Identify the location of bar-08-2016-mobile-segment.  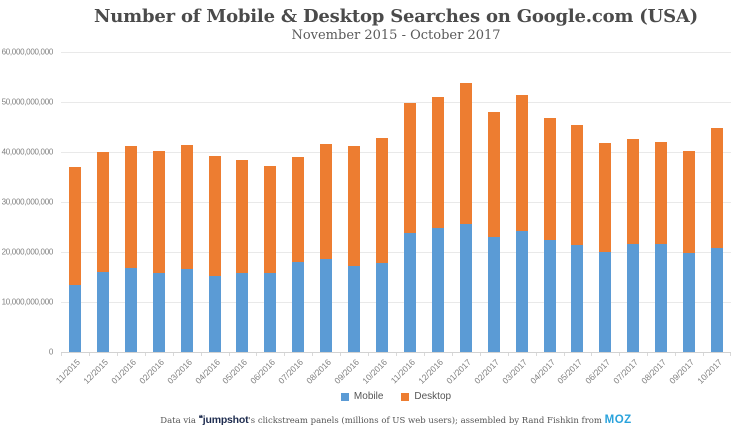
(326, 305).